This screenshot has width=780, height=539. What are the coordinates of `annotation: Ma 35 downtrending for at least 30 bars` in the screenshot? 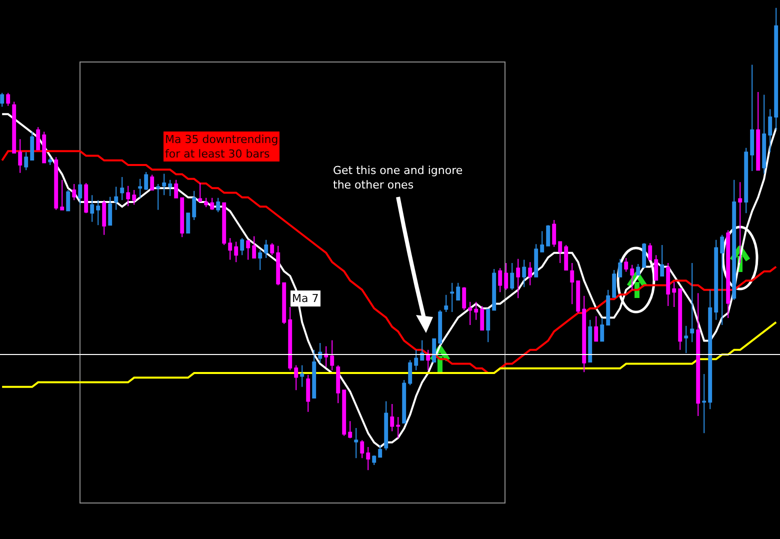 It's located at (221, 146).